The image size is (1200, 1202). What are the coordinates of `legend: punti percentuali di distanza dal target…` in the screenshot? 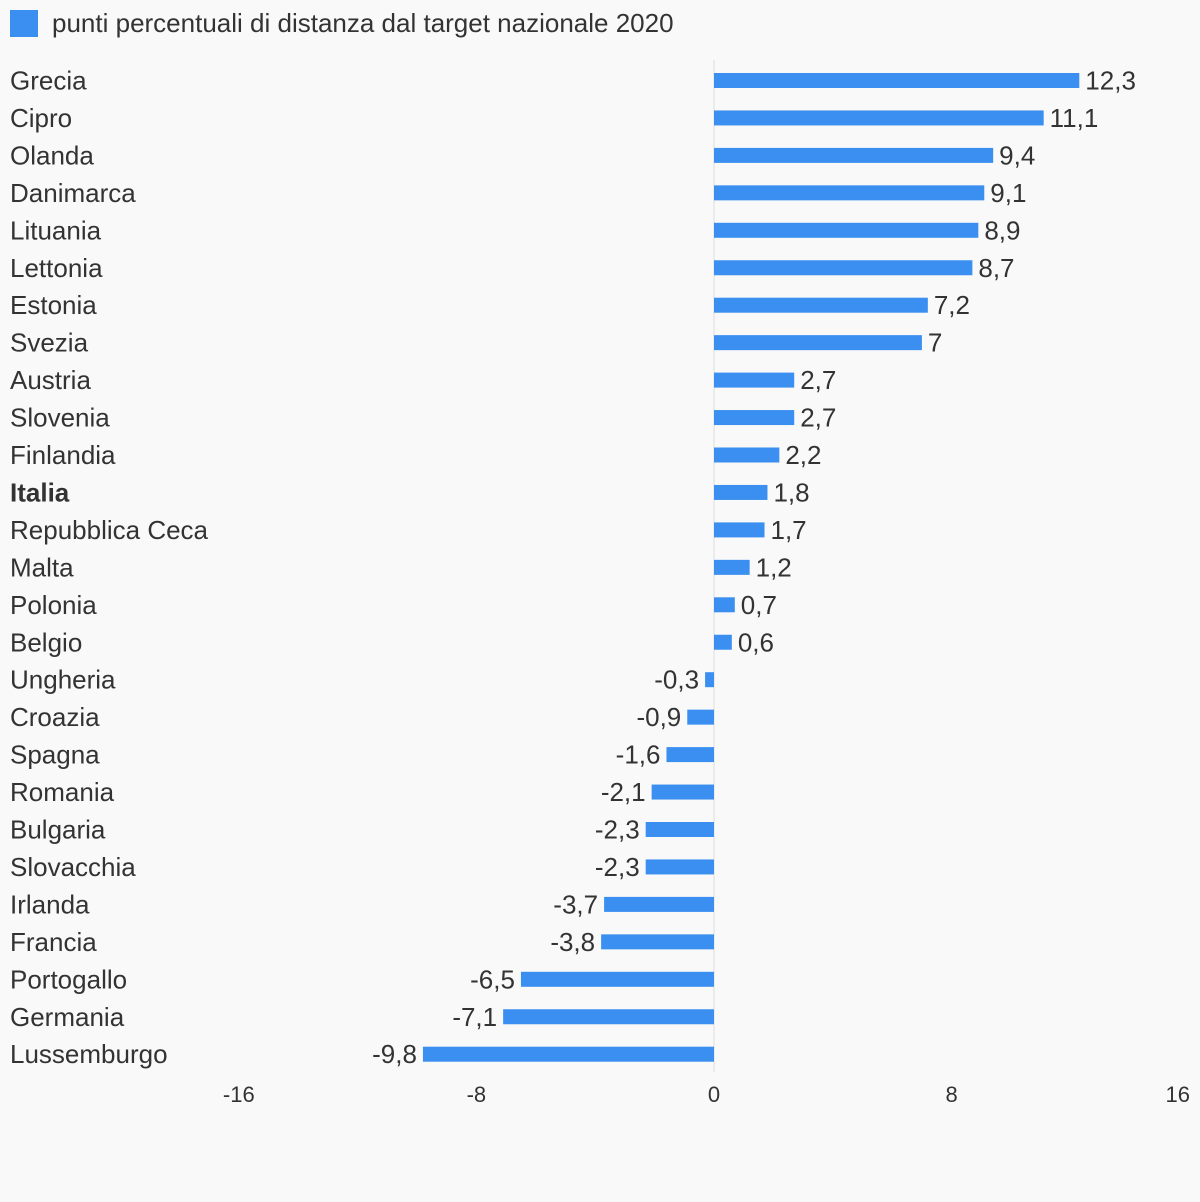 It's located at (342, 23).